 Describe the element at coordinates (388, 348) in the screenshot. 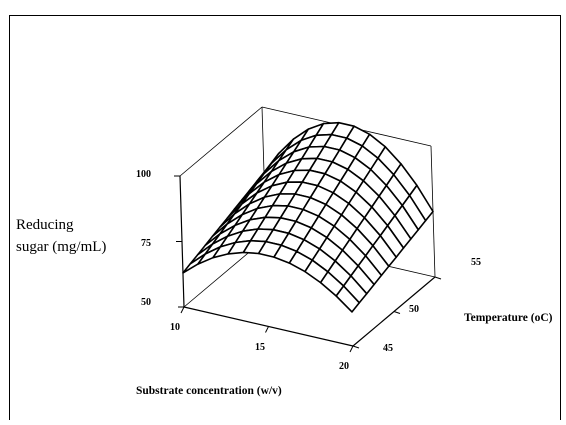

I see `y-tick-45: 45` at that location.